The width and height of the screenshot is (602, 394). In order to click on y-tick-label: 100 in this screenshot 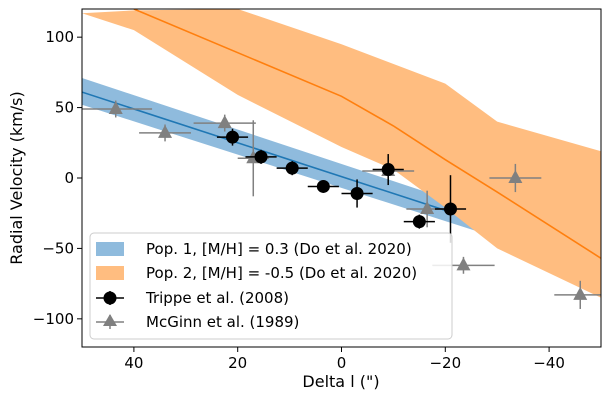, I will do `click(59, 37)`.